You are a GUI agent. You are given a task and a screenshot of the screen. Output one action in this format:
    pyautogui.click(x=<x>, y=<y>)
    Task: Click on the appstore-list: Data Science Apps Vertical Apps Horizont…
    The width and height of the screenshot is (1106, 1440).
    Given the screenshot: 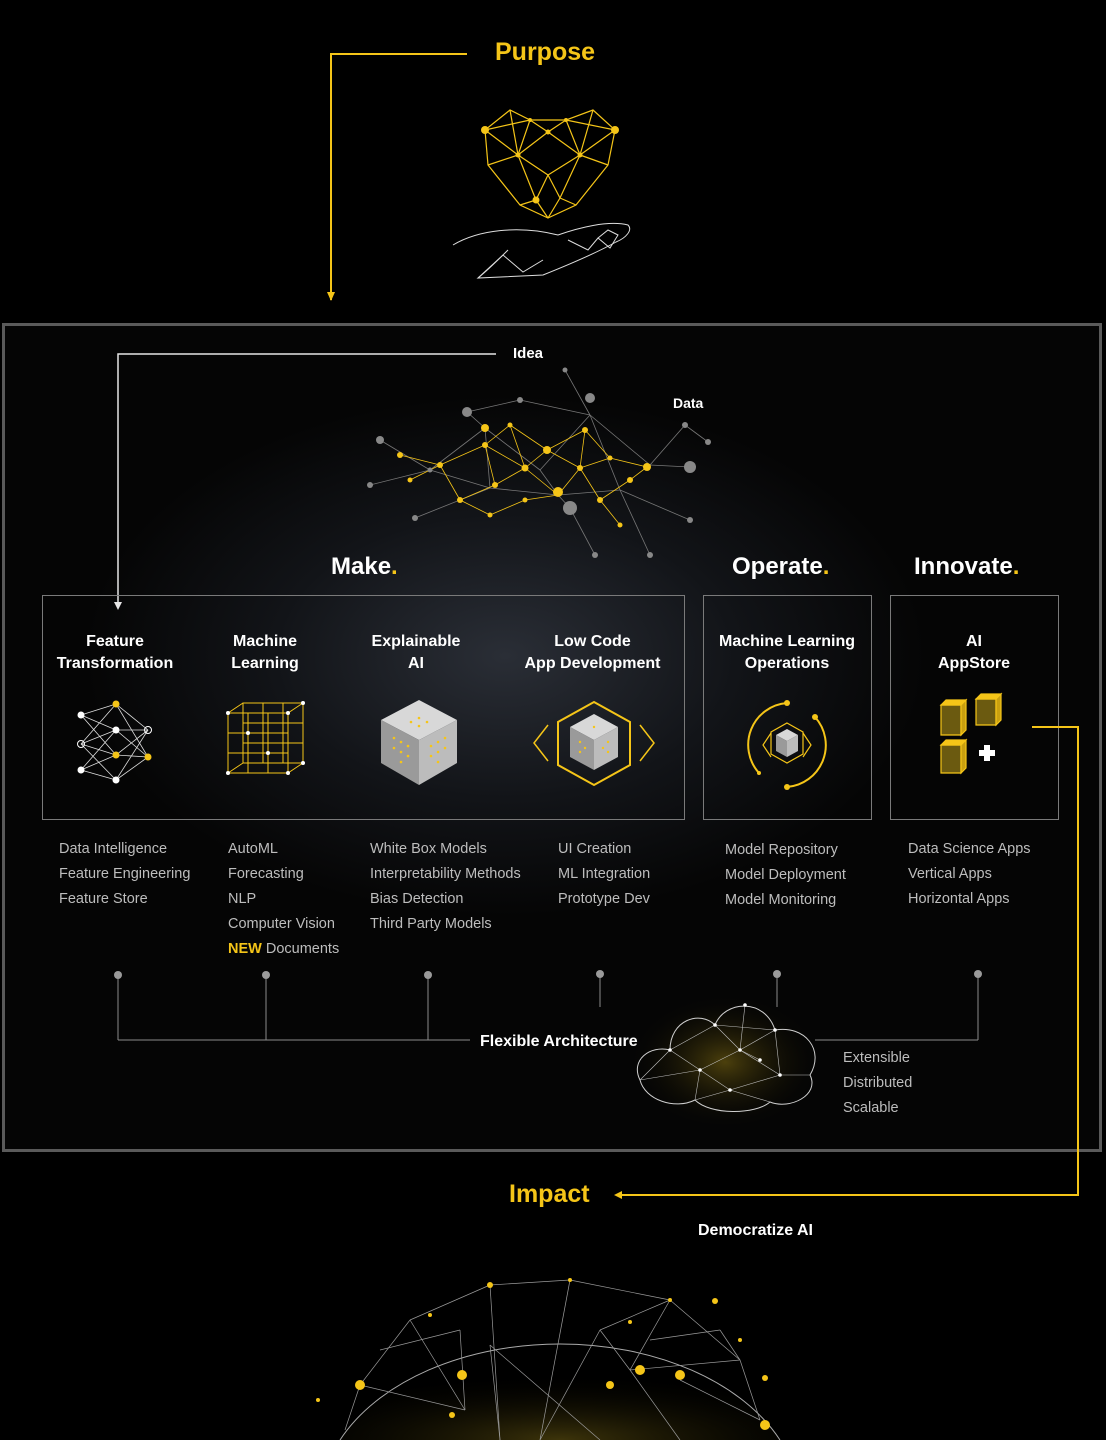 What is the action you would take?
    pyautogui.click(x=969, y=874)
    